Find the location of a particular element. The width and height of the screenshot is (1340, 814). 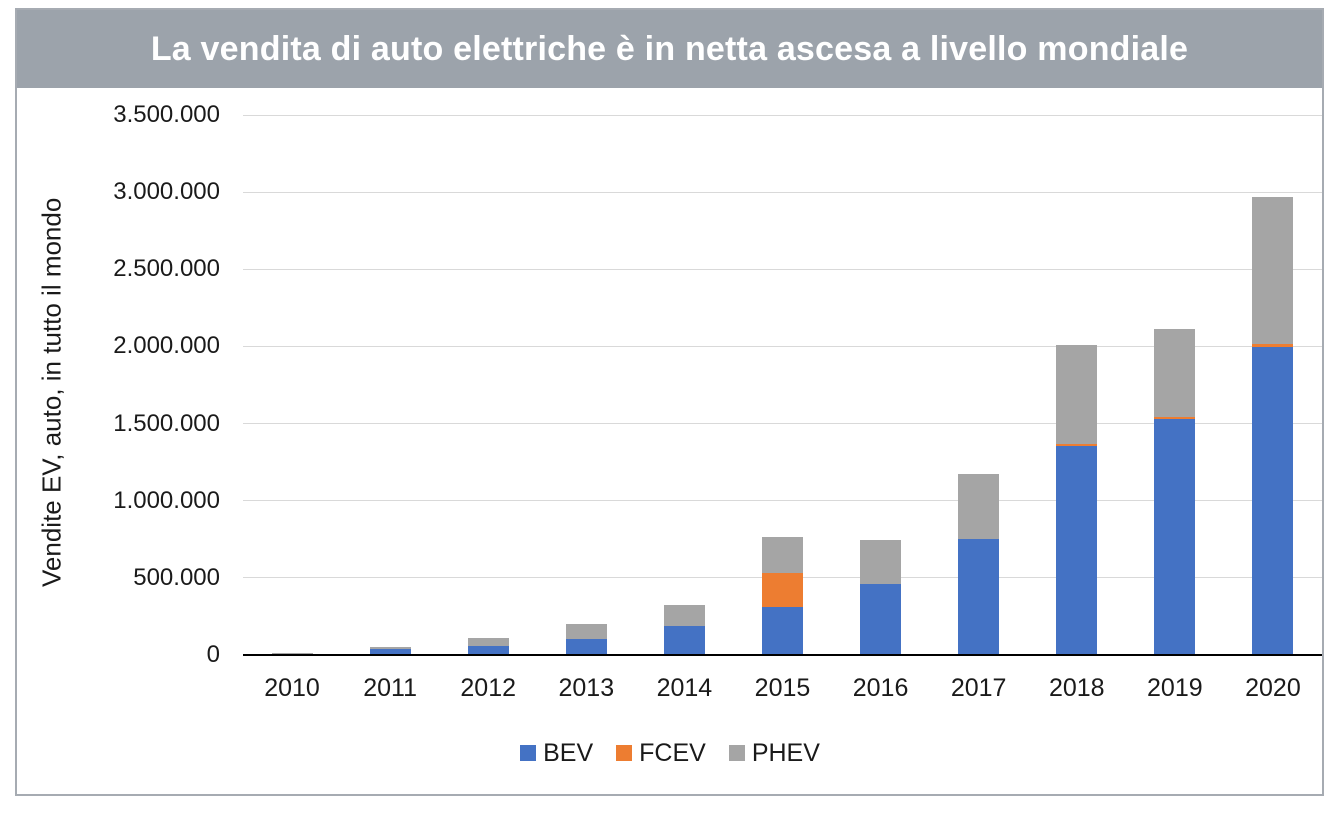

bar-segment-bev-2015 is located at coordinates (782, 631).